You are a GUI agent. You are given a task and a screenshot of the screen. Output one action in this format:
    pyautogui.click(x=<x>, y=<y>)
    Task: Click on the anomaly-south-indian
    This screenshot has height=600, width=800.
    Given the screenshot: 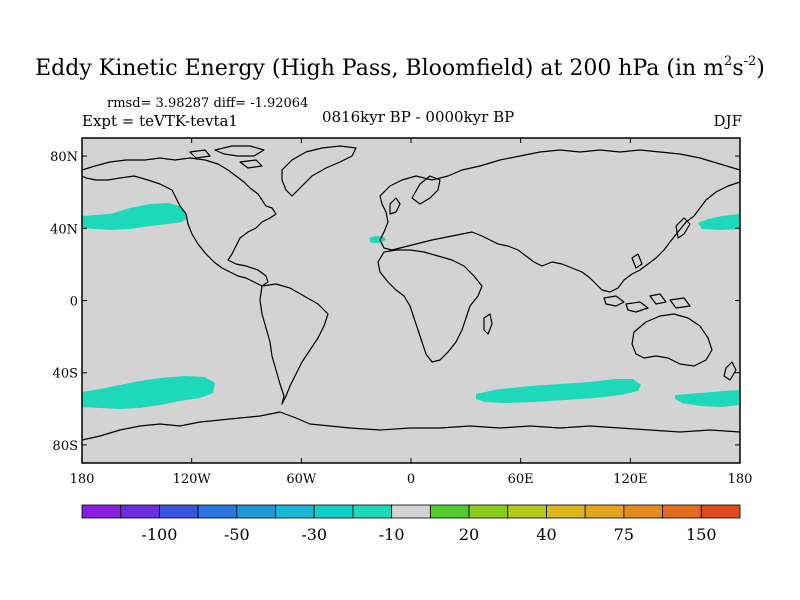 What is the action you would take?
    pyautogui.click(x=558, y=391)
    